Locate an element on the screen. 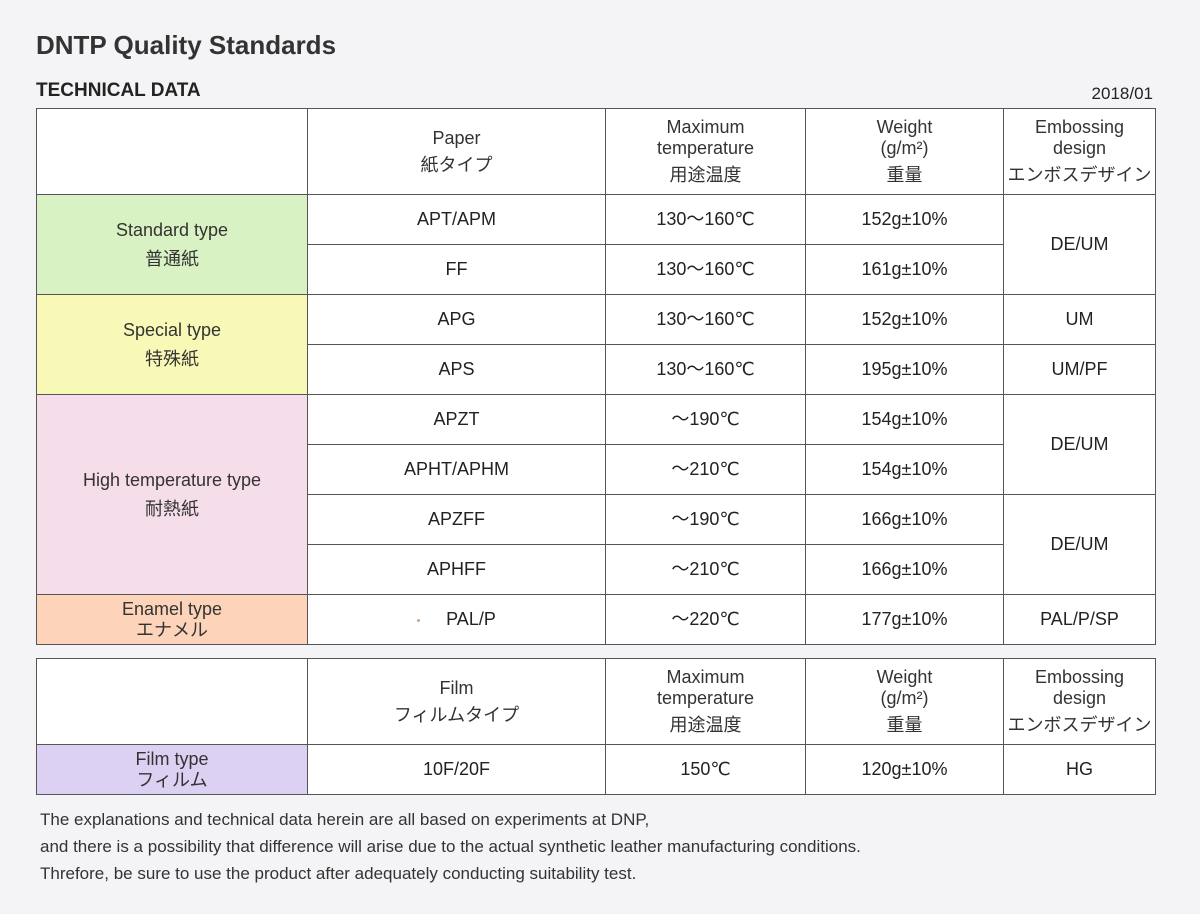  paper-code-cell: APHFF is located at coordinates (456, 569).